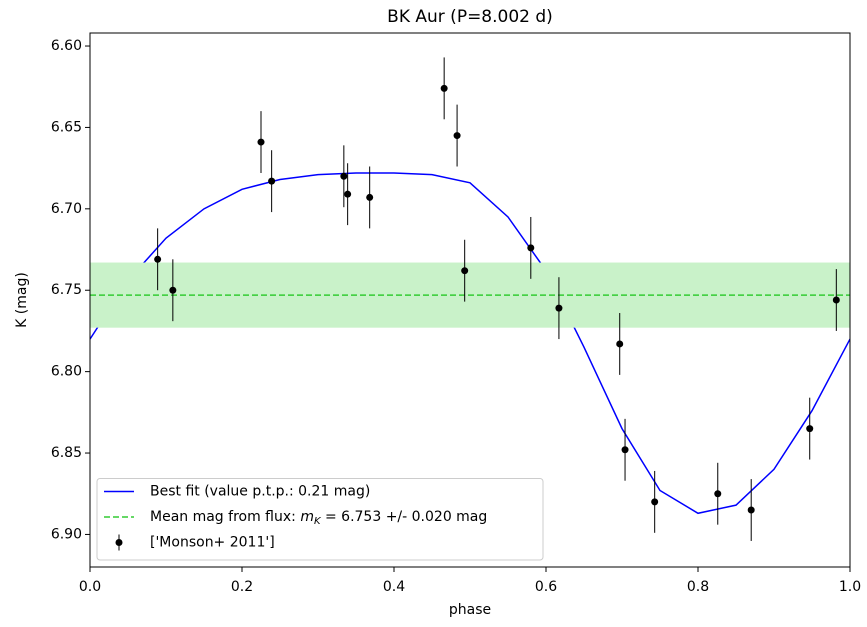  I want to click on y-tick-label: 6.90, so click(66, 534).